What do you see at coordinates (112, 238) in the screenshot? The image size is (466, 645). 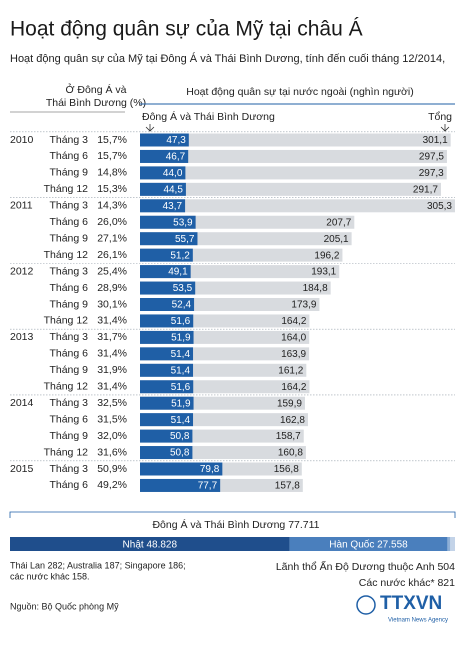 I see `share-label: 27,1%` at bounding box center [112, 238].